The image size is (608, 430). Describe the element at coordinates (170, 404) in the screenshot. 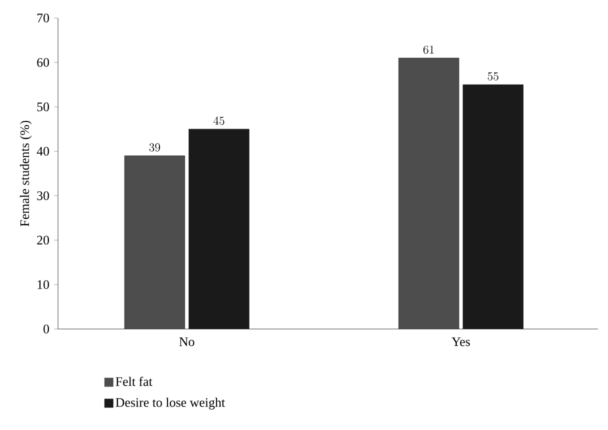

I see `legend-label: Desire to lose weight` at that location.